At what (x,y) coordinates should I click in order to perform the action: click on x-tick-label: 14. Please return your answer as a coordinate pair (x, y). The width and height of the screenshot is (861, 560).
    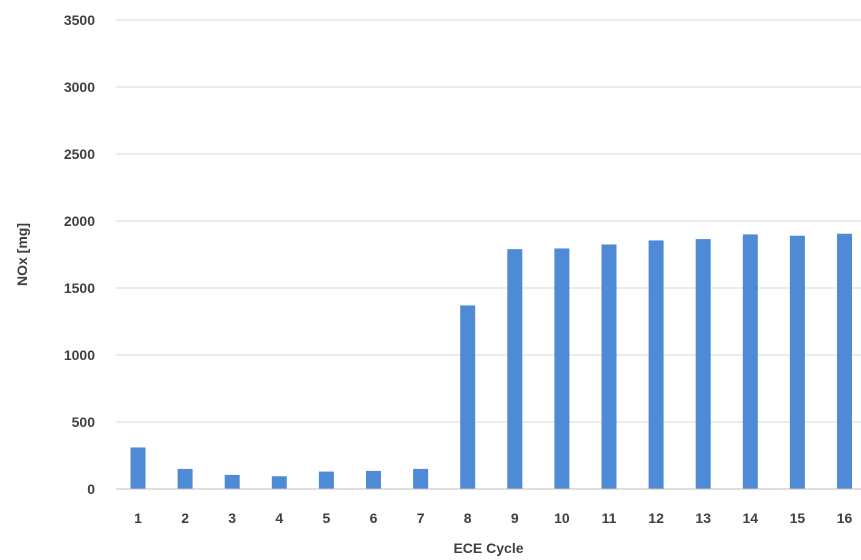
    Looking at the image, I should click on (751, 518).